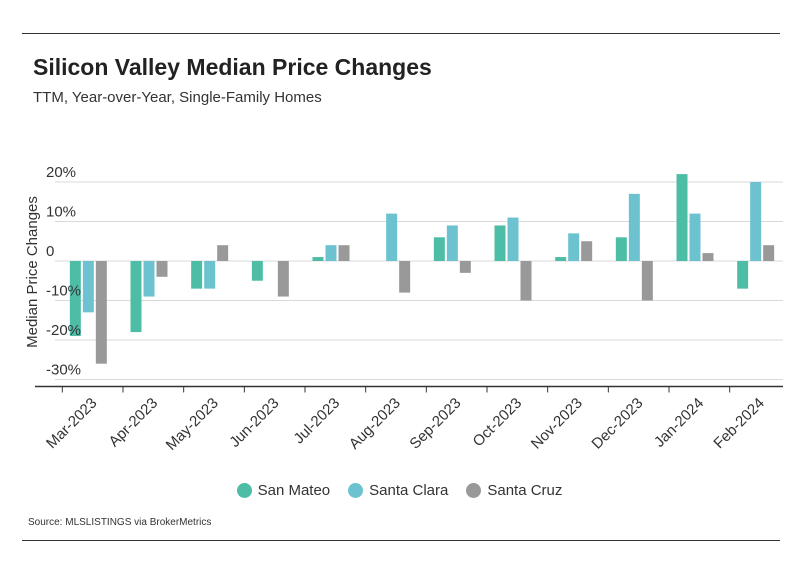  What do you see at coordinates (177, 97) in the screenshot?
I see `chart-subtitle: TTM, Year-over-Year, Single-Family Homes` at bounding box center [177, 97].